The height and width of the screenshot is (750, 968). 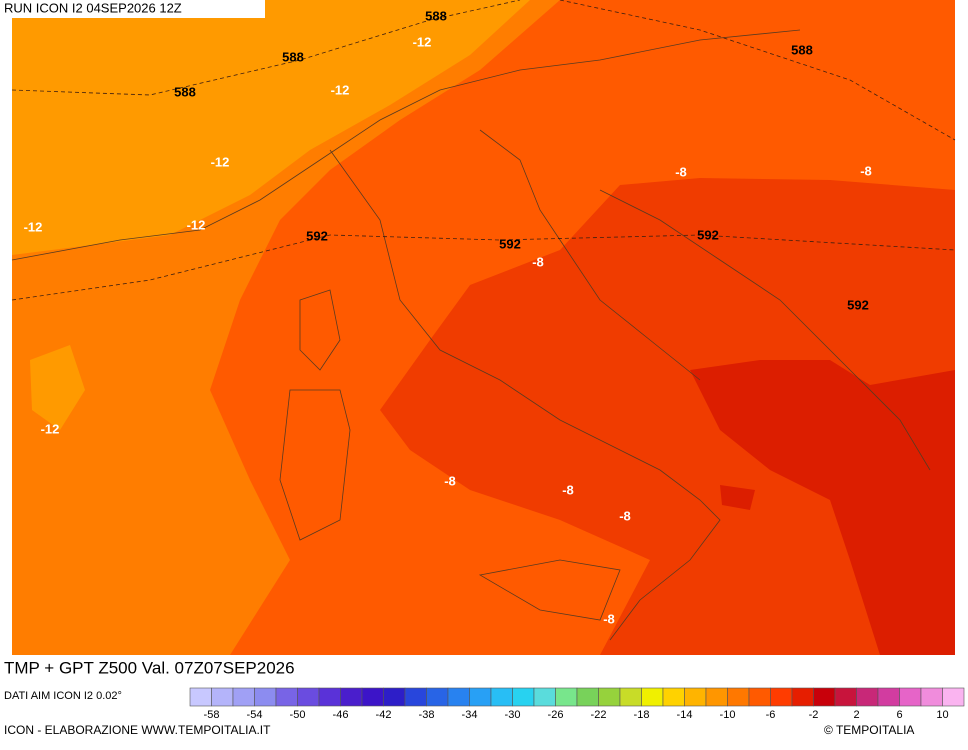 What do you see at coordinates (212, 715) in the screenshot?
I see `colorbar-label: -58` at bounding box center [212, 715].